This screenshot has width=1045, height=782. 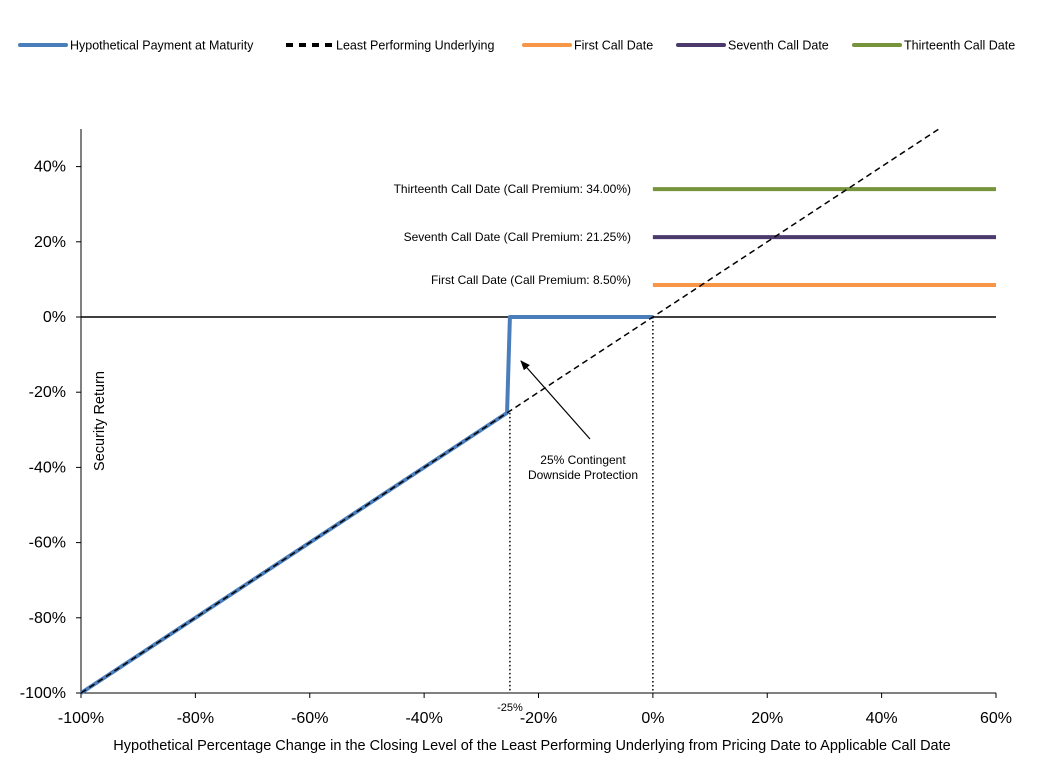 I want to click on y-tick-label: -100%, so click(x=43, y=693).